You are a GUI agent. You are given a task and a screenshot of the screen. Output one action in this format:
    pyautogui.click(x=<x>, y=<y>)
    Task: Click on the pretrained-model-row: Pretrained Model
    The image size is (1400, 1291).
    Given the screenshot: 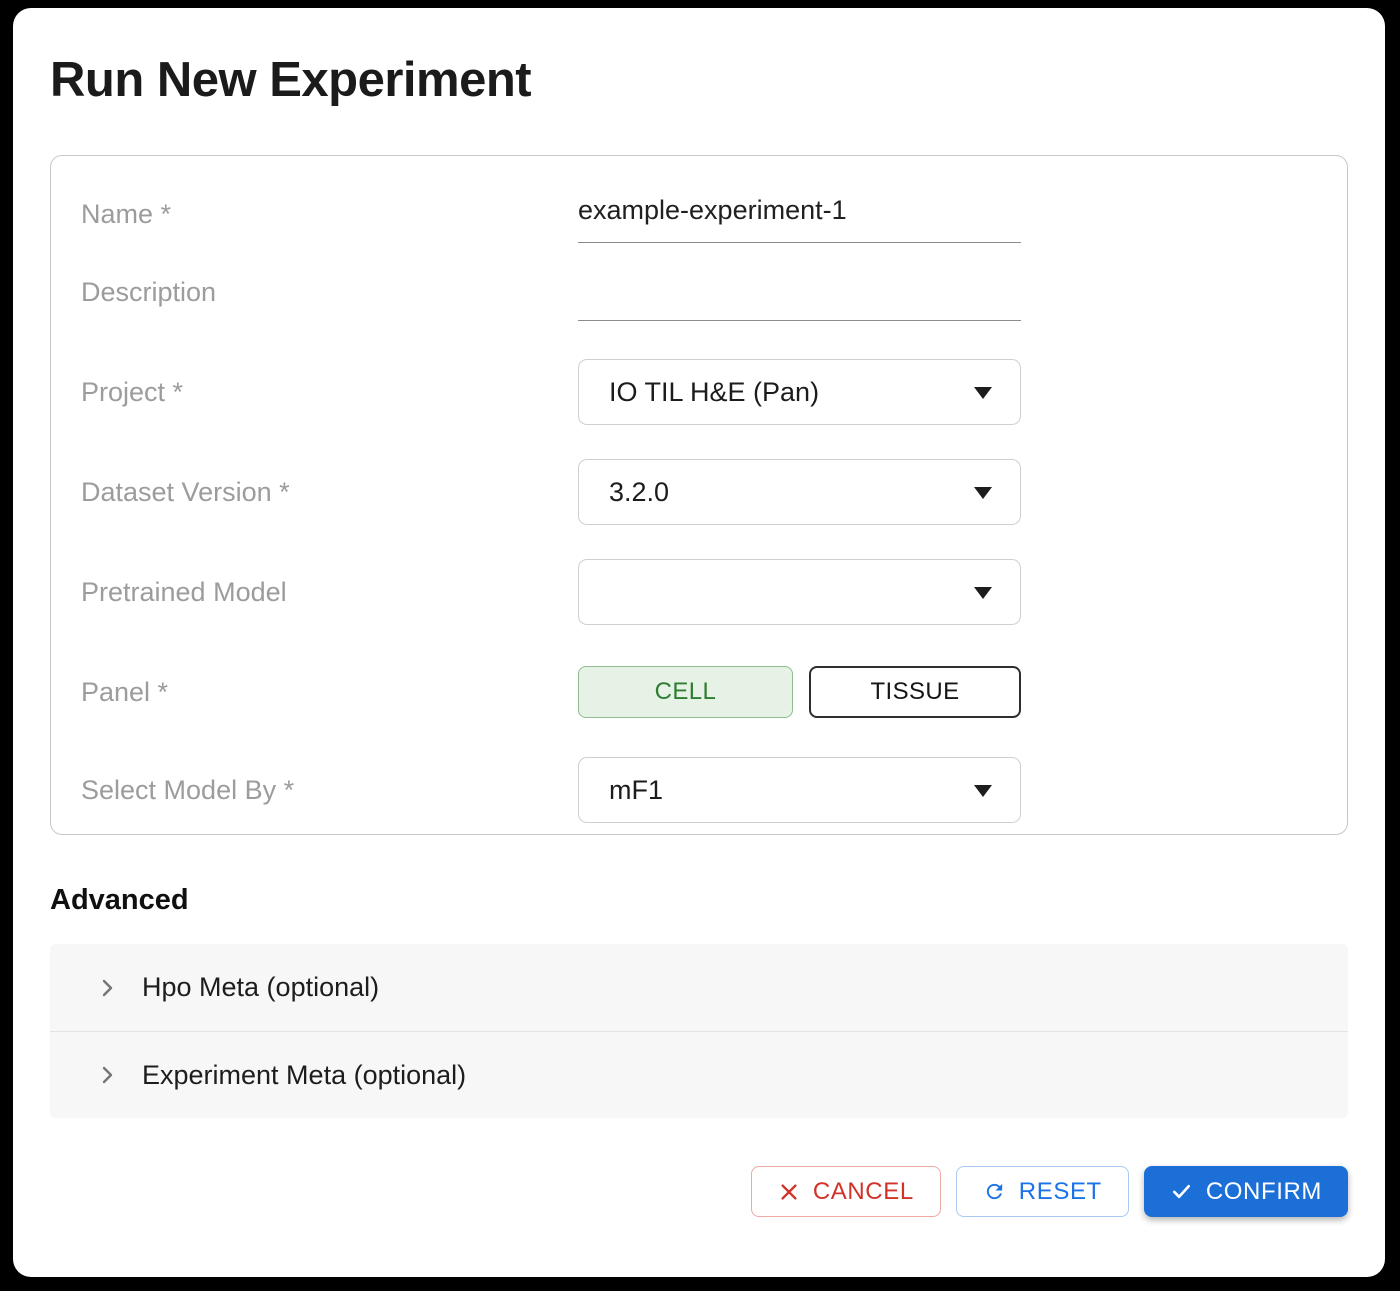 What is the action you would take?
    pyautogui.click(x=699, y=592)
    